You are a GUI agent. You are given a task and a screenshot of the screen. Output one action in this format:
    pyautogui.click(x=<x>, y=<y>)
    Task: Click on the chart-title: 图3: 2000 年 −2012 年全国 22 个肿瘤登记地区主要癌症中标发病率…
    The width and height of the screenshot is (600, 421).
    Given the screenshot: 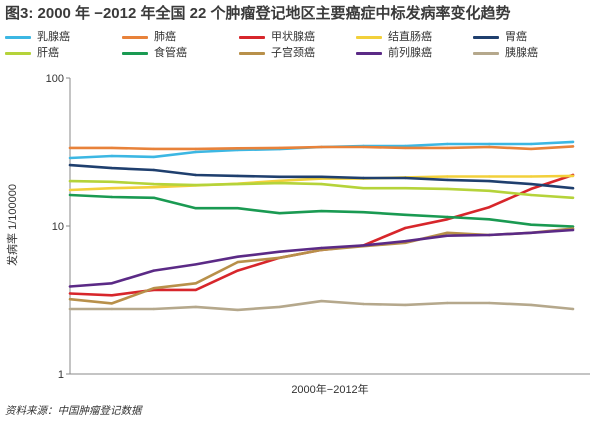 What is the action you would take?
    pyautogui.click(x=258, y=13)
    